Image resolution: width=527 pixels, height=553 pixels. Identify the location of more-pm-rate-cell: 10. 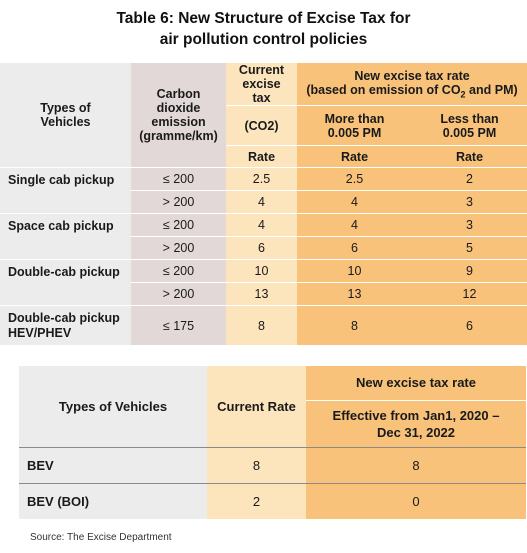
(354, 271).